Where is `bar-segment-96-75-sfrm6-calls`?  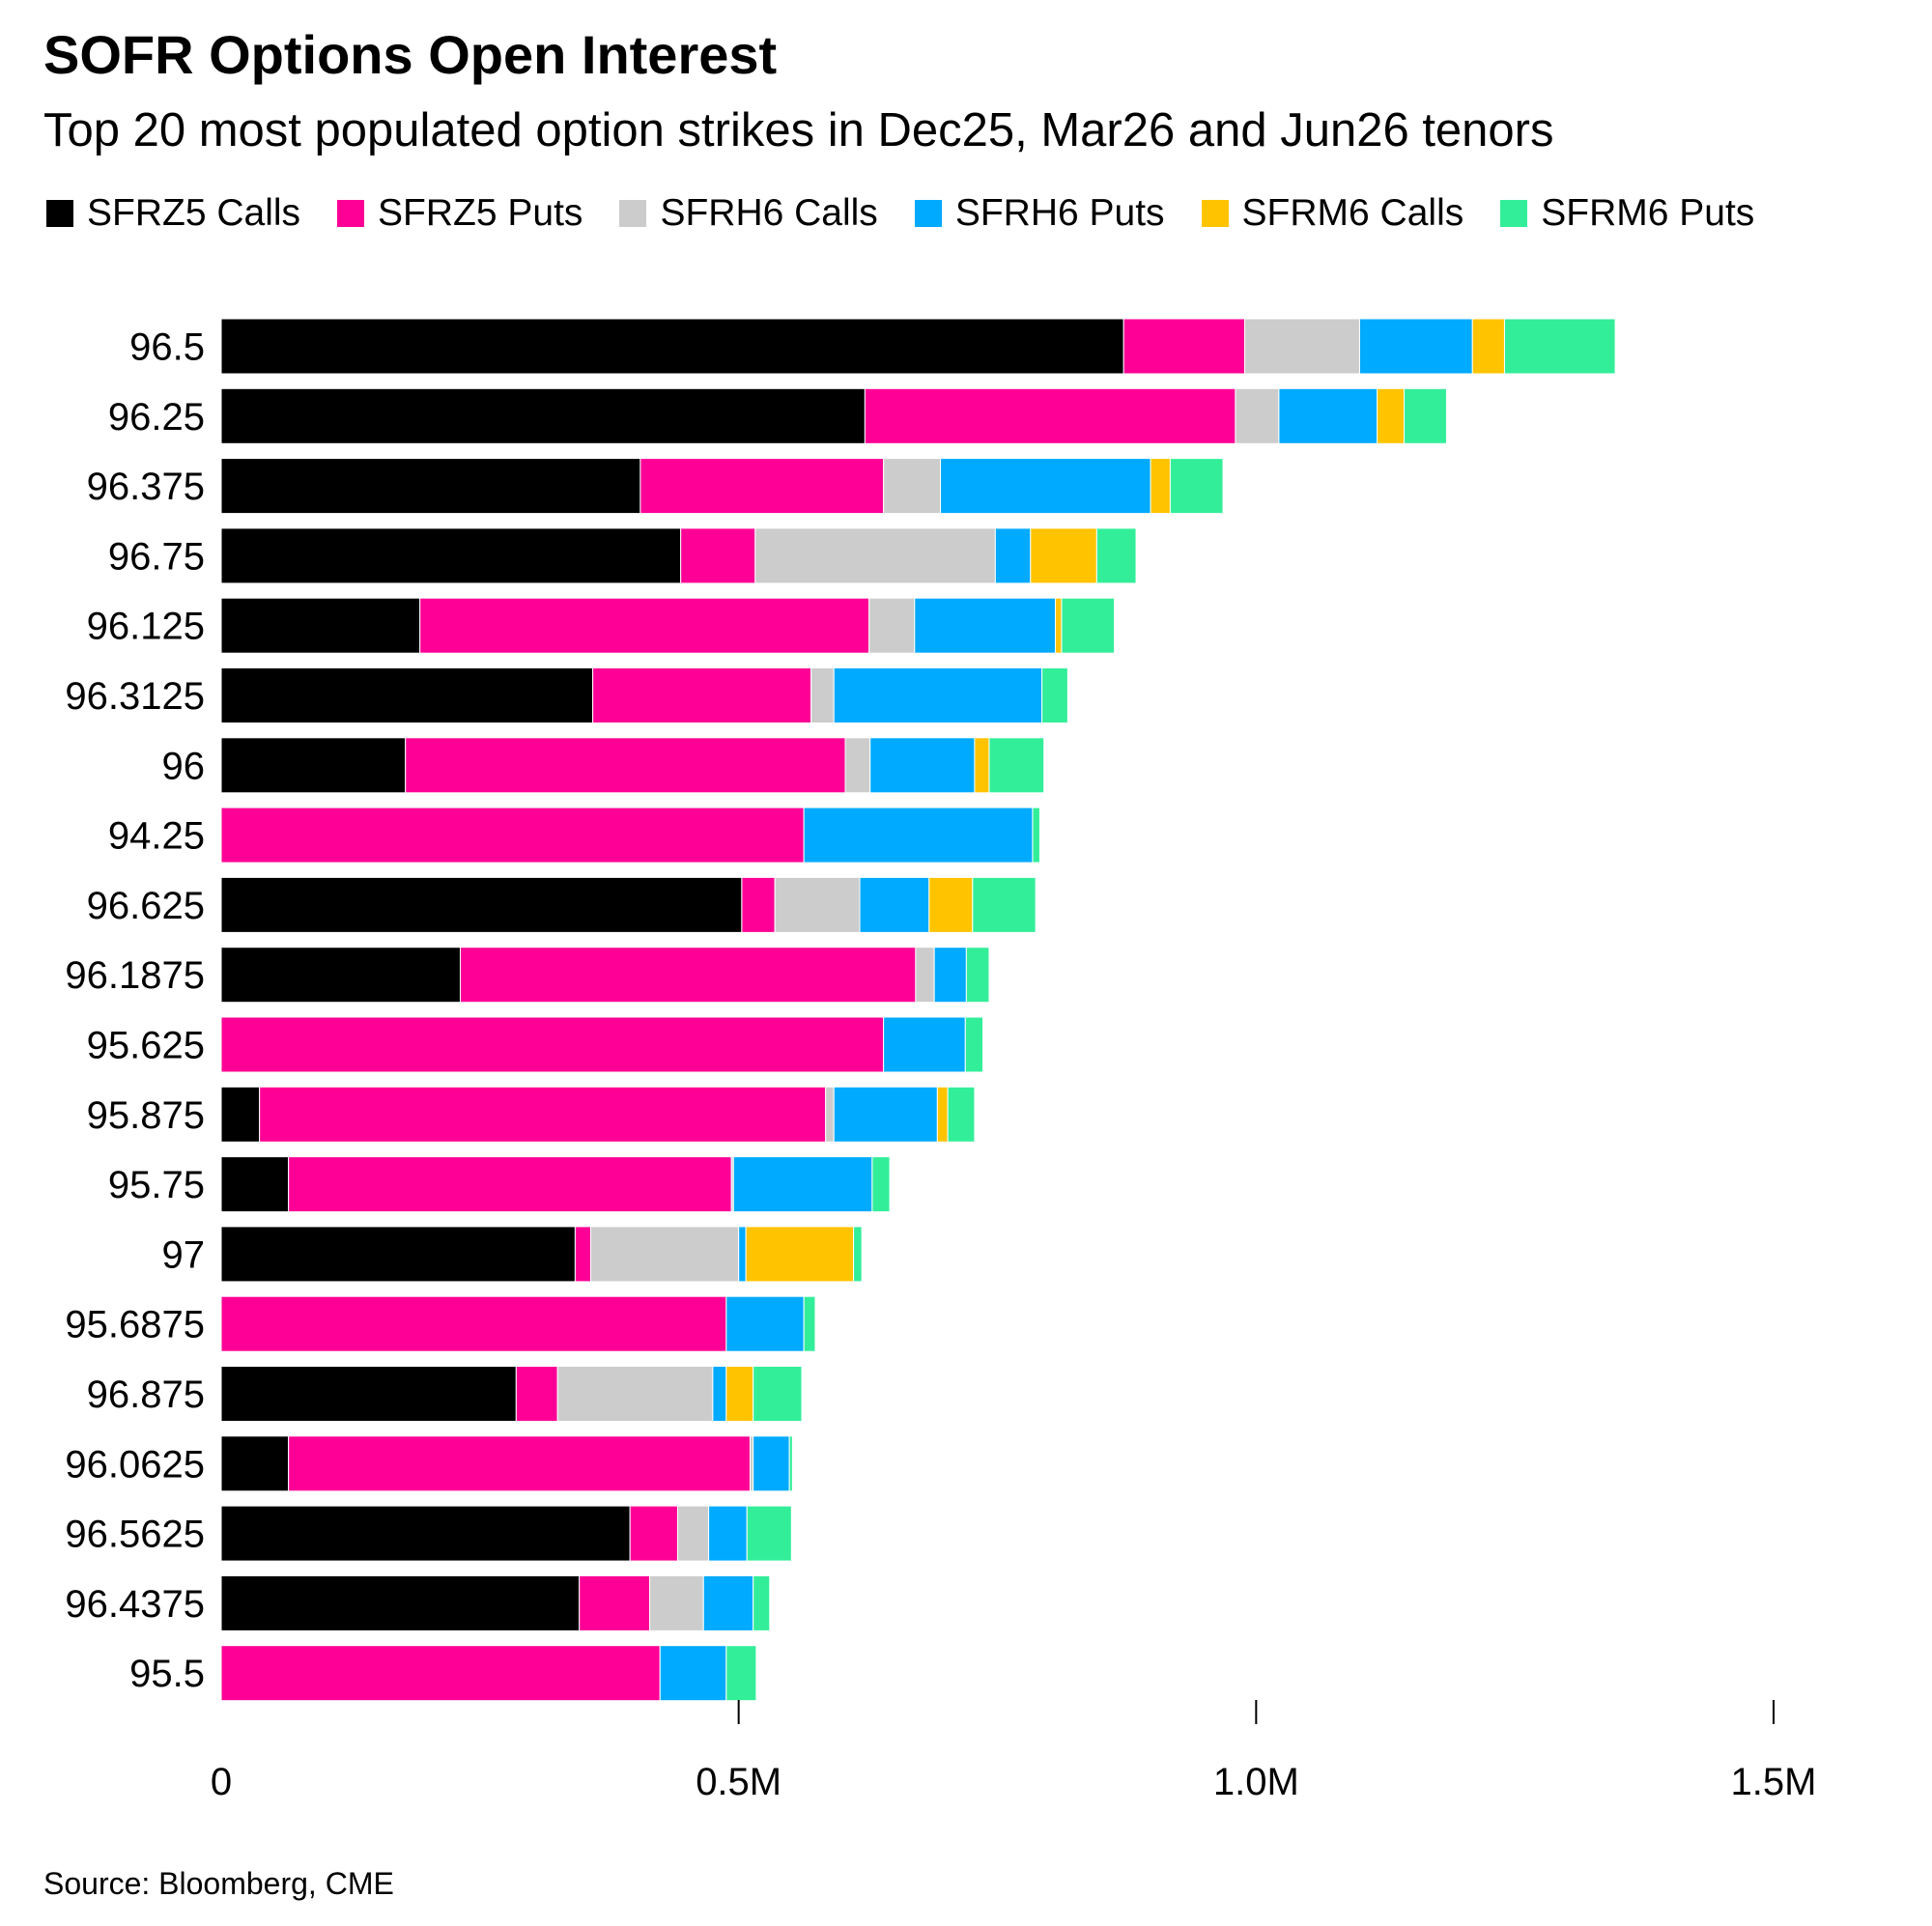 bar-segment-96-75-sfrm6-calls is located at coordinates (1063, 555).